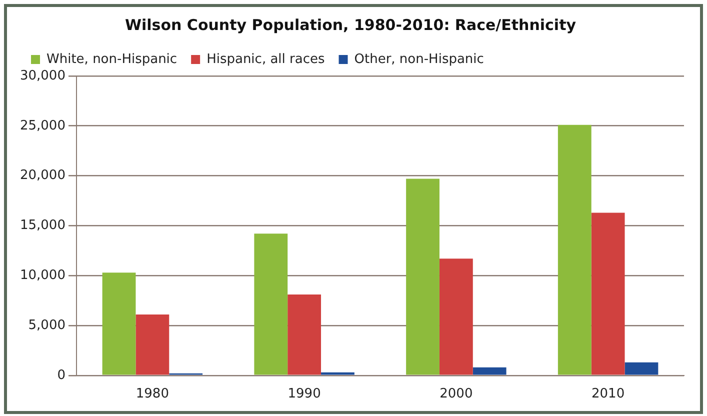 The image size is (707, 416). What do you see at coordinates (47, 325) in the screenshot?
I see `y-tick-label: 5,000` at bounding box center [47, 325].